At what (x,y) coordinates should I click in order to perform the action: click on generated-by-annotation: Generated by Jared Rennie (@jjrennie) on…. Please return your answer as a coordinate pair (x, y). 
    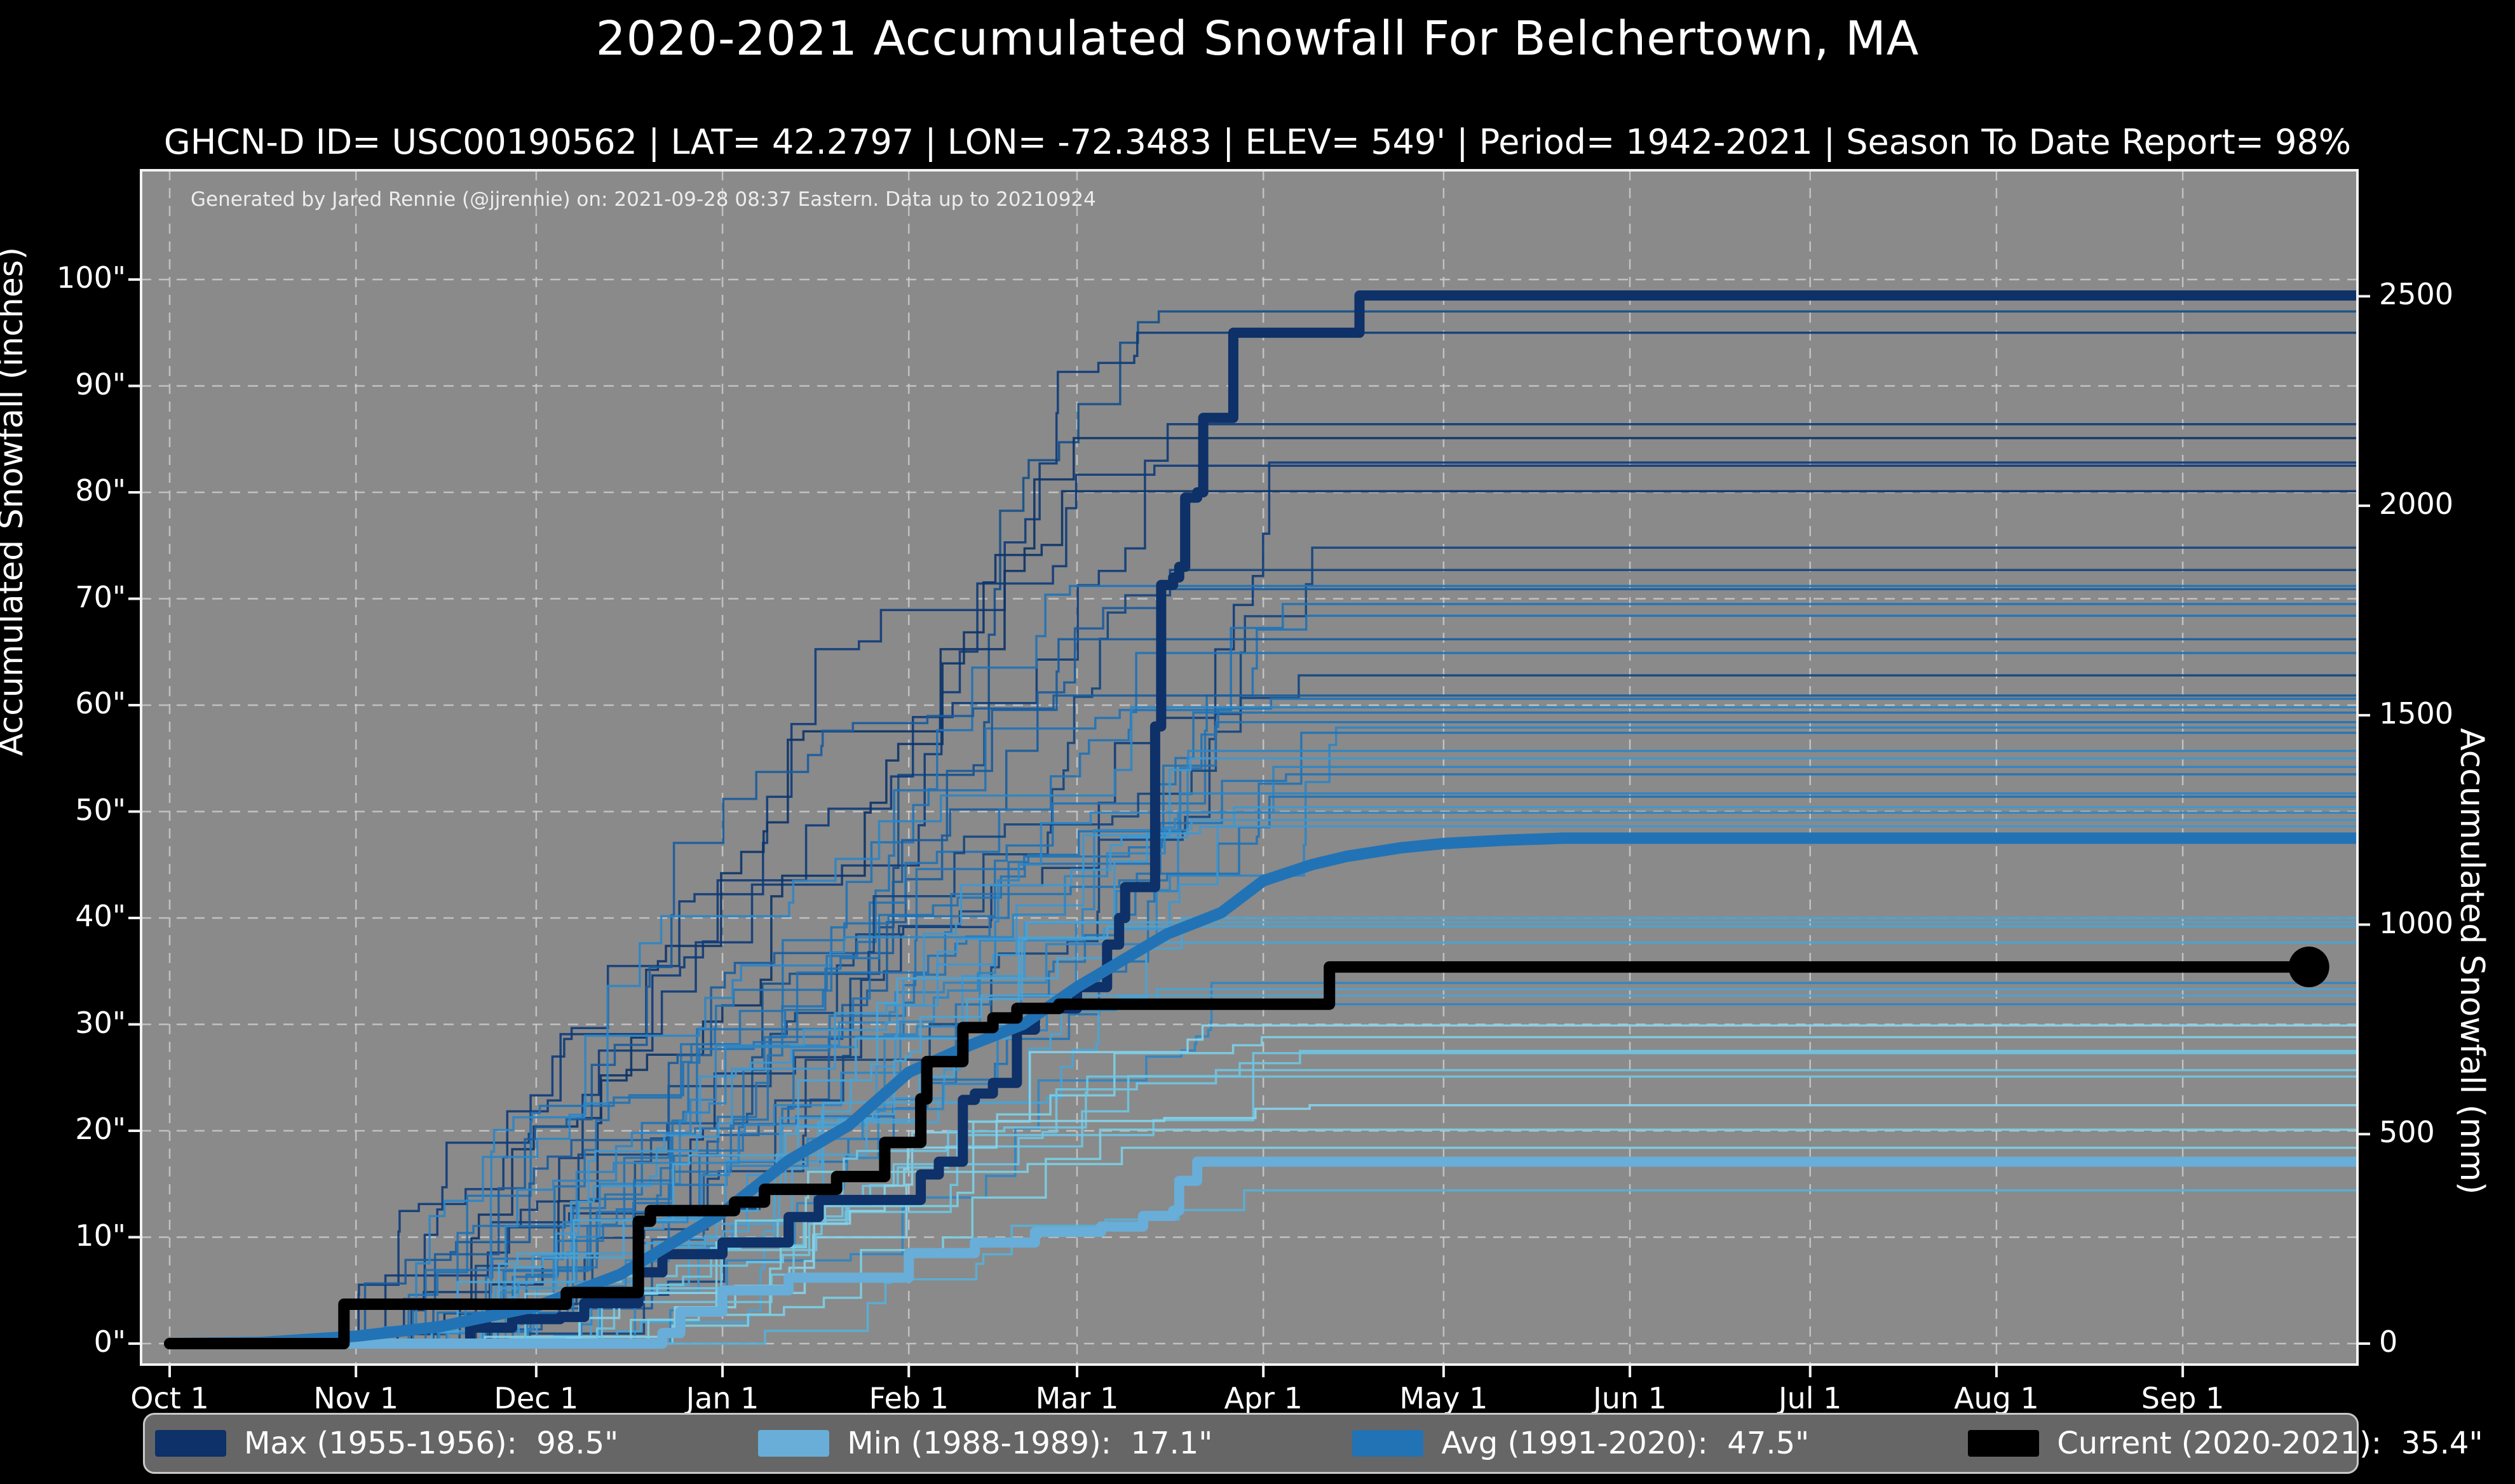
    Looking at the image, I should click on (643, 199).